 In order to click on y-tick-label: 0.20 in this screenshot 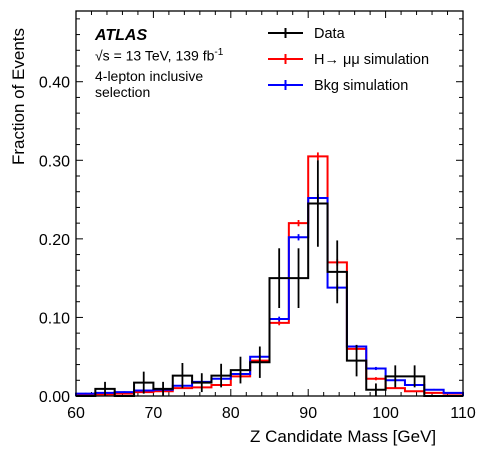, I will do `click(54, 240)`.